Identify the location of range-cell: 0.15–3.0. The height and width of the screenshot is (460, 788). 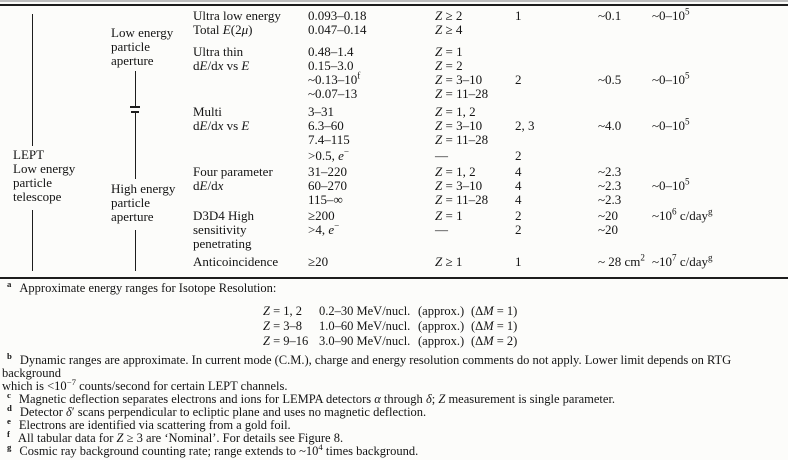
(331, 65).